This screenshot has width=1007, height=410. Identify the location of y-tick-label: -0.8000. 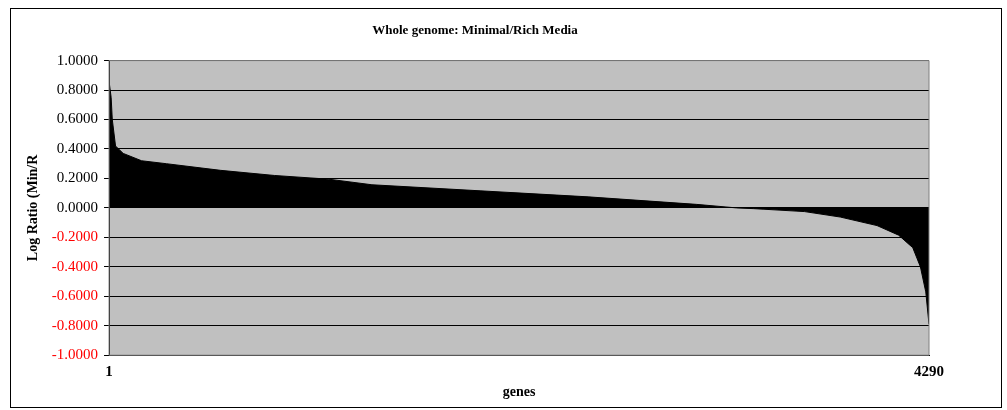
(75, 324).